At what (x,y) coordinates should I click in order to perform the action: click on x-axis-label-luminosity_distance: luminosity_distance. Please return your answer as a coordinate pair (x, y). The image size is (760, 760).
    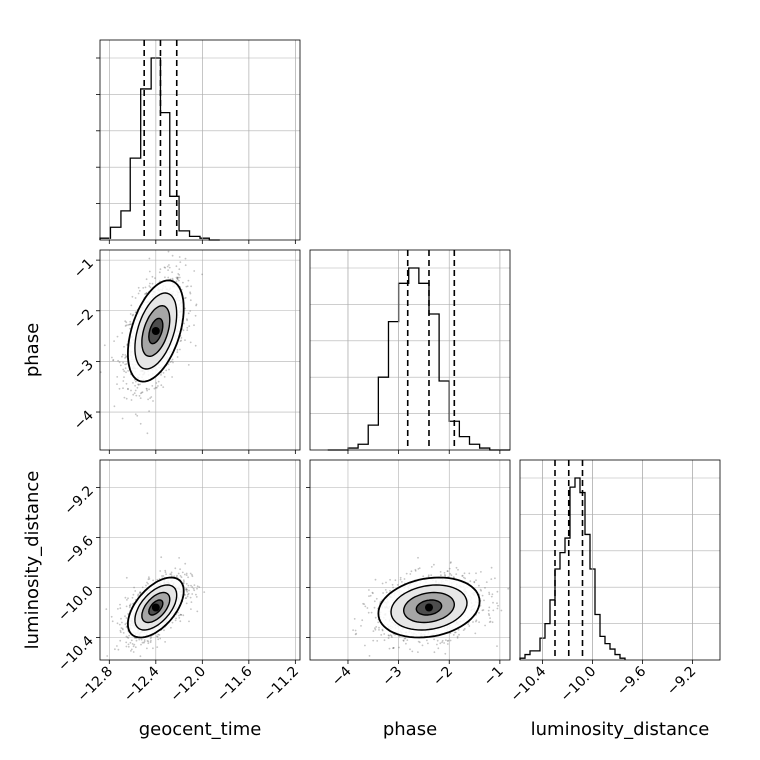
    Looking at the image, I should click on (620, 729).